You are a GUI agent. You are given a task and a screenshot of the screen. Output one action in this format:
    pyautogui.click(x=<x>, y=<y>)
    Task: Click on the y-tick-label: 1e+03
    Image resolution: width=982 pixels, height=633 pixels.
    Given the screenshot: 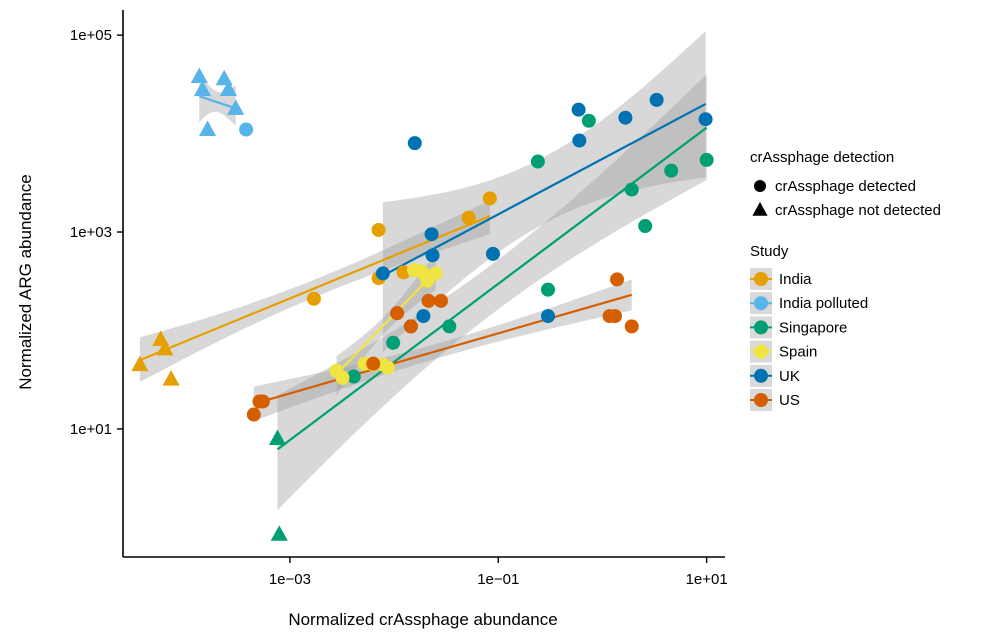 What is the action you would take?
    pyautogui.click(x=91, y=232)
    